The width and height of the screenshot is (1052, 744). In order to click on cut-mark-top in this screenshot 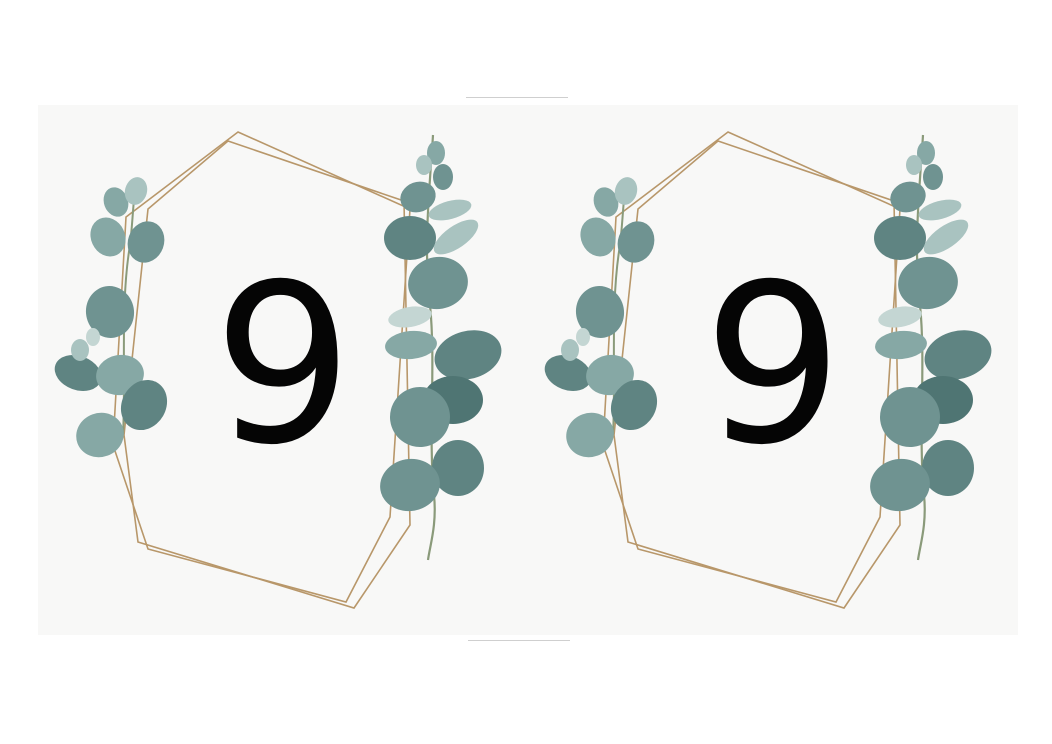, I will do `click(517, 97)`.